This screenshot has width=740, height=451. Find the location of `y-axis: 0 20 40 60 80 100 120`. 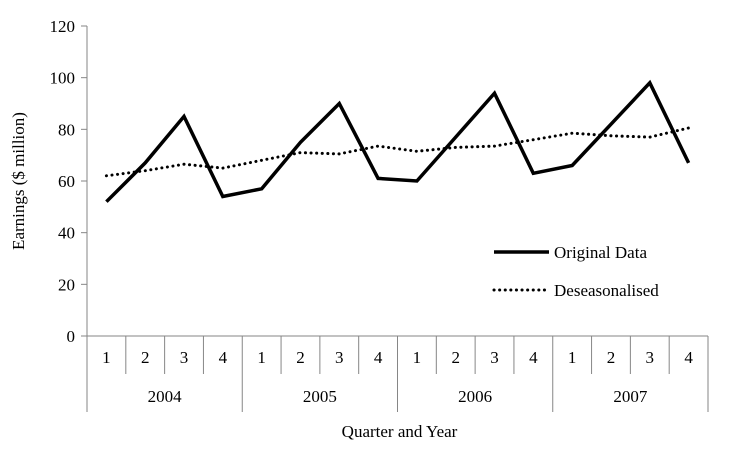

y-axis: 0 20 40 60 80 100 120 is located at coordinates (69, 181).